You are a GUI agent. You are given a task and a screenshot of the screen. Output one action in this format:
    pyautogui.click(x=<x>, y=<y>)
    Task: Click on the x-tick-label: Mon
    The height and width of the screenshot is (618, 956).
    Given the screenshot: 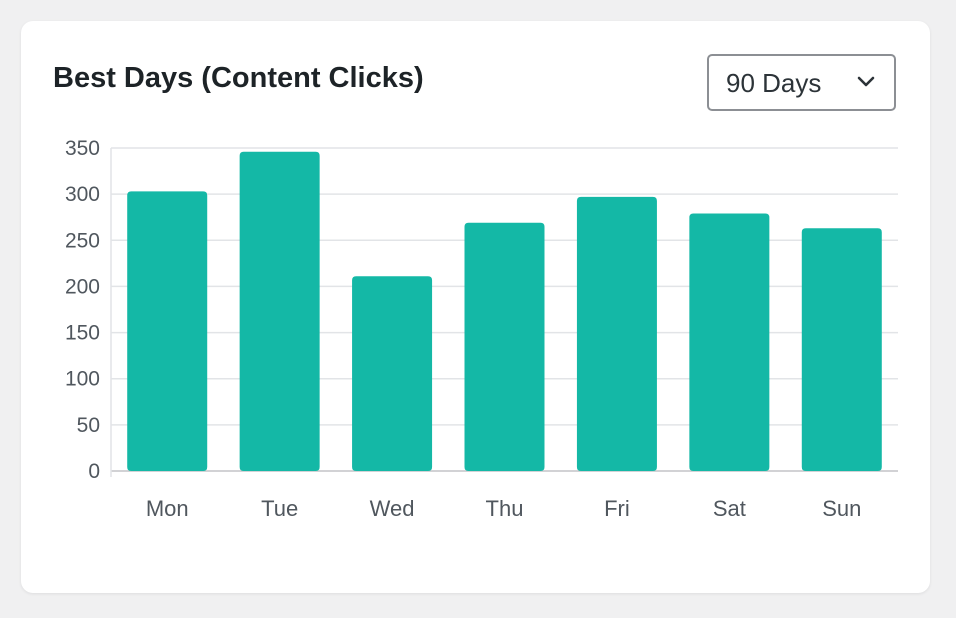 What is the action you would take?
    pyautogui.click(x=167, y=508)
    